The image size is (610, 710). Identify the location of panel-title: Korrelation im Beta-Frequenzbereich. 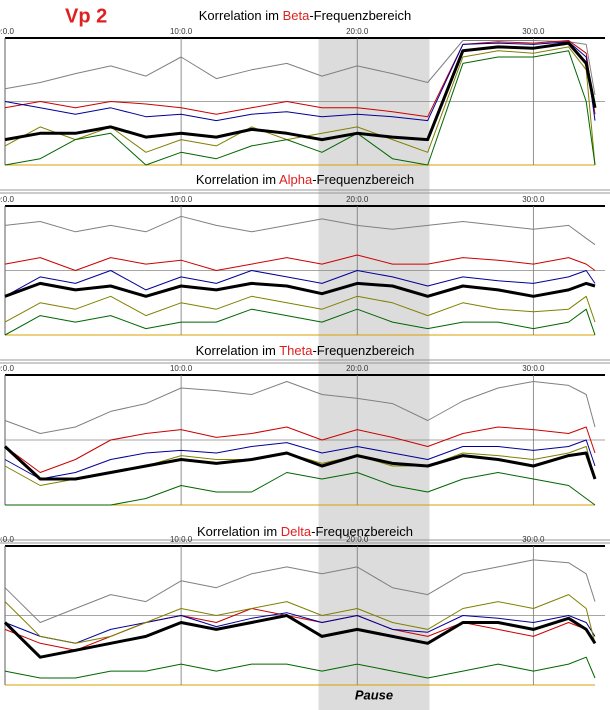
(305, 15).